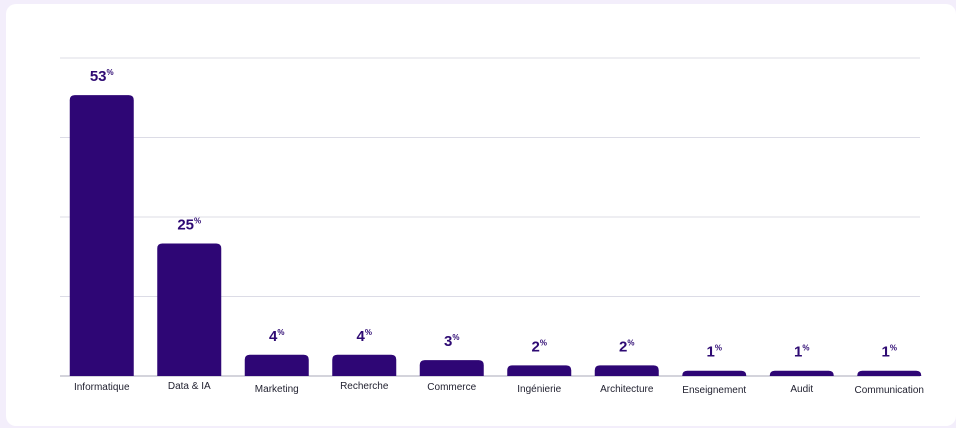  I want to click on bar-communication, so click(889, 373).